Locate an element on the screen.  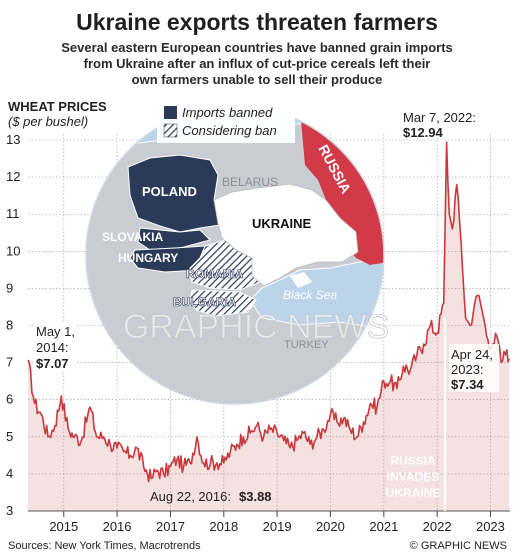
legend-swatch-banned is located at coordinates (170, 112).